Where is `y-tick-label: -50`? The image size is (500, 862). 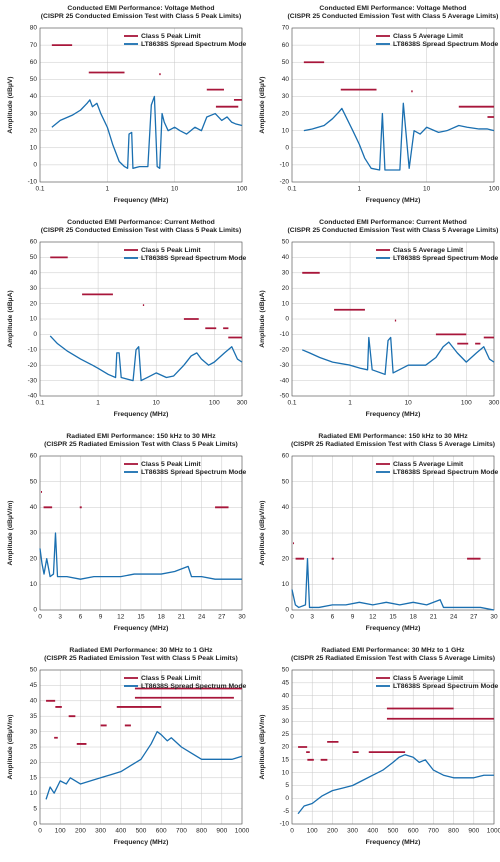
y-tick-label: -50 is located at coordinates (285, 396).